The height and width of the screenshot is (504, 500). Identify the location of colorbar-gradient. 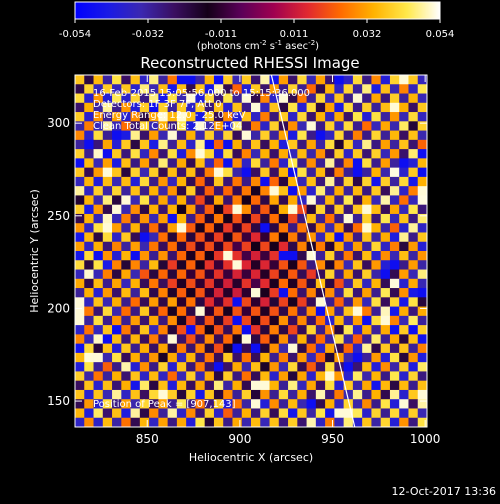
(257, 10).